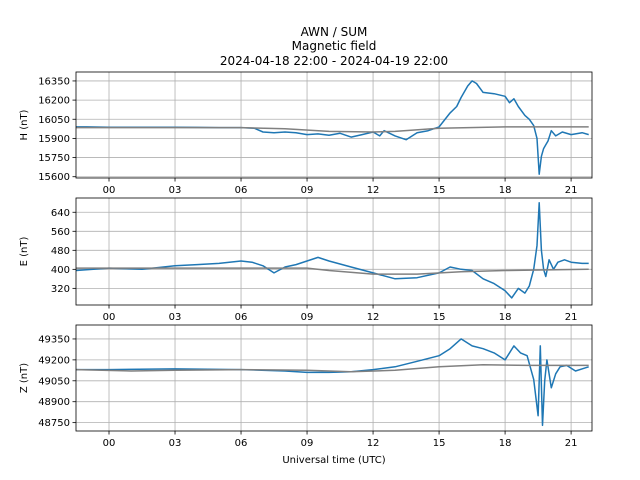 The width and height of the screenshot is (640, 480). What do you see at coordinates (334, 61) in the screenshot?
I see `title-line-3: 2024-04-18 22:00 - 2024-04-19 22:00` at bounding box center [334, 61].